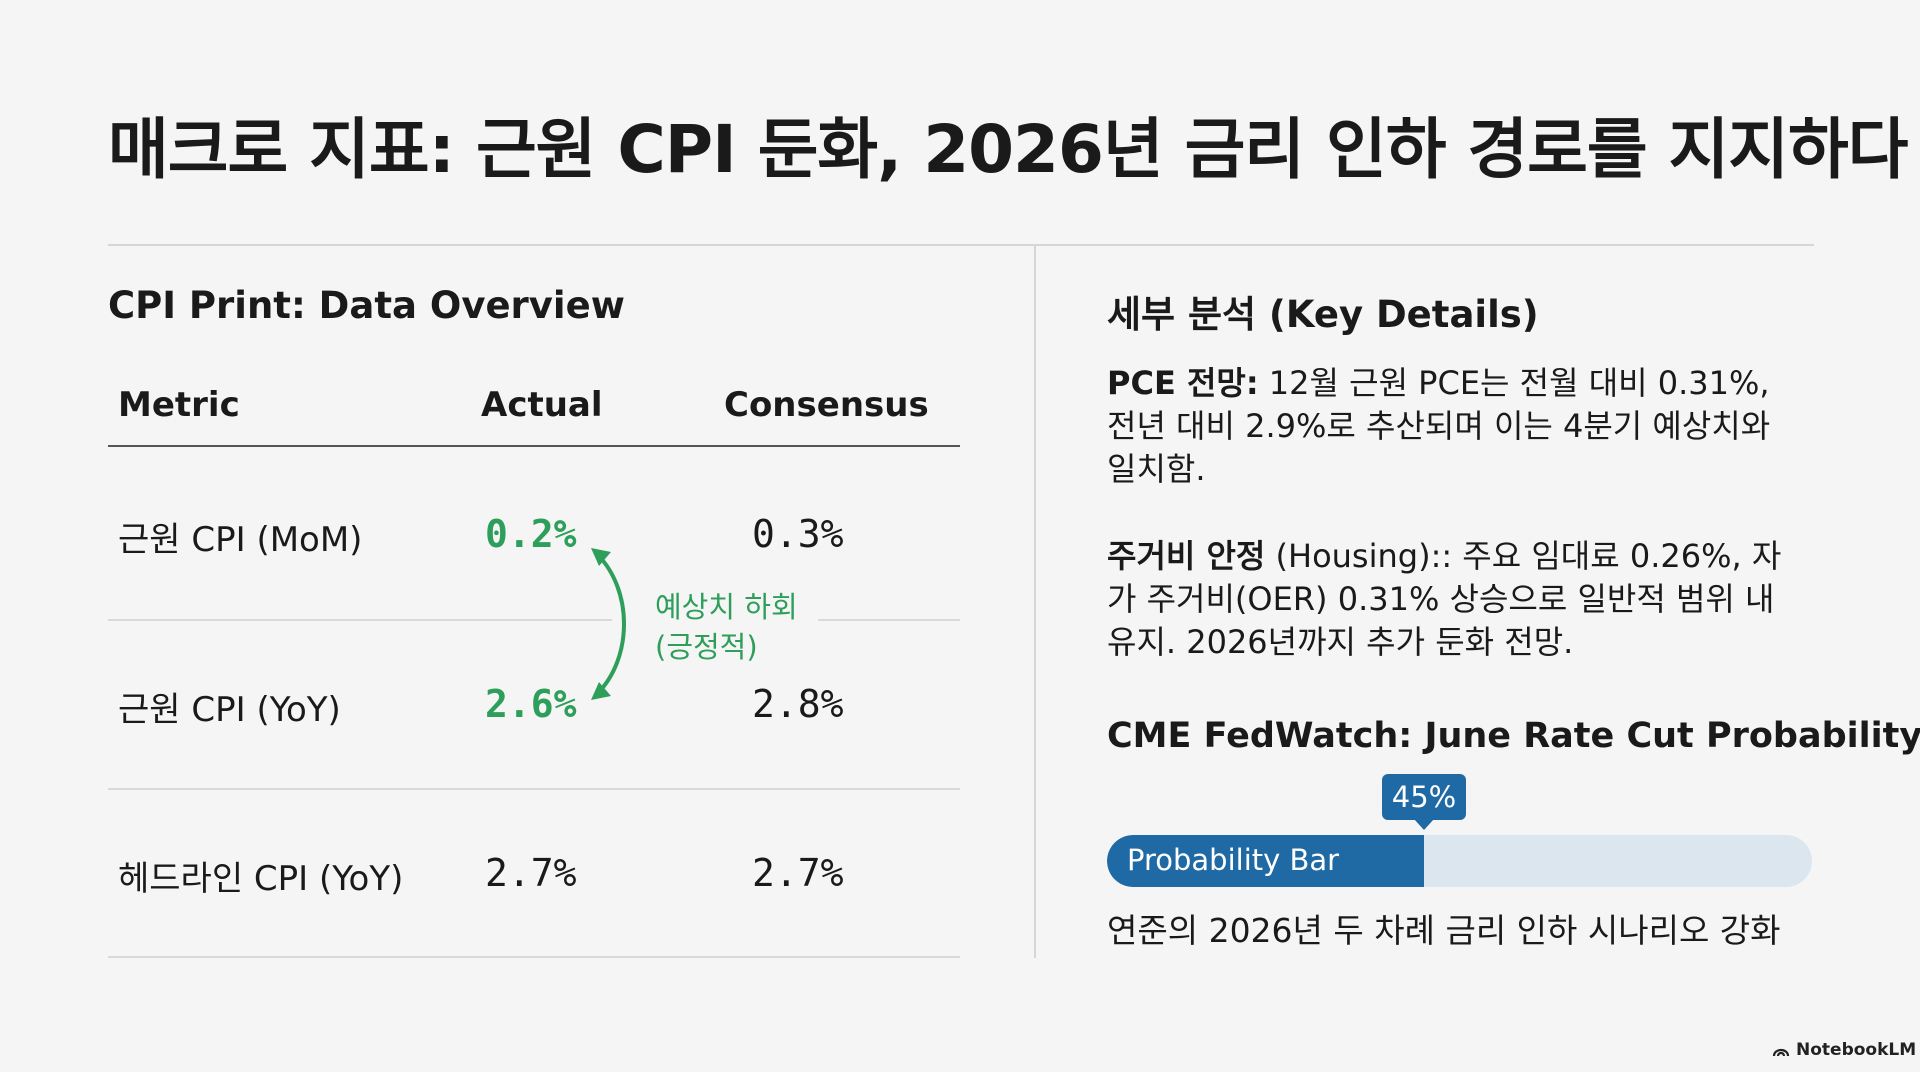 The width and height of the screenshot is (1920, 1072). Describe the element at coordinates (240, 540) in the screenshot. I see `row-metric: 근원 CPI (MoM)` at that location.